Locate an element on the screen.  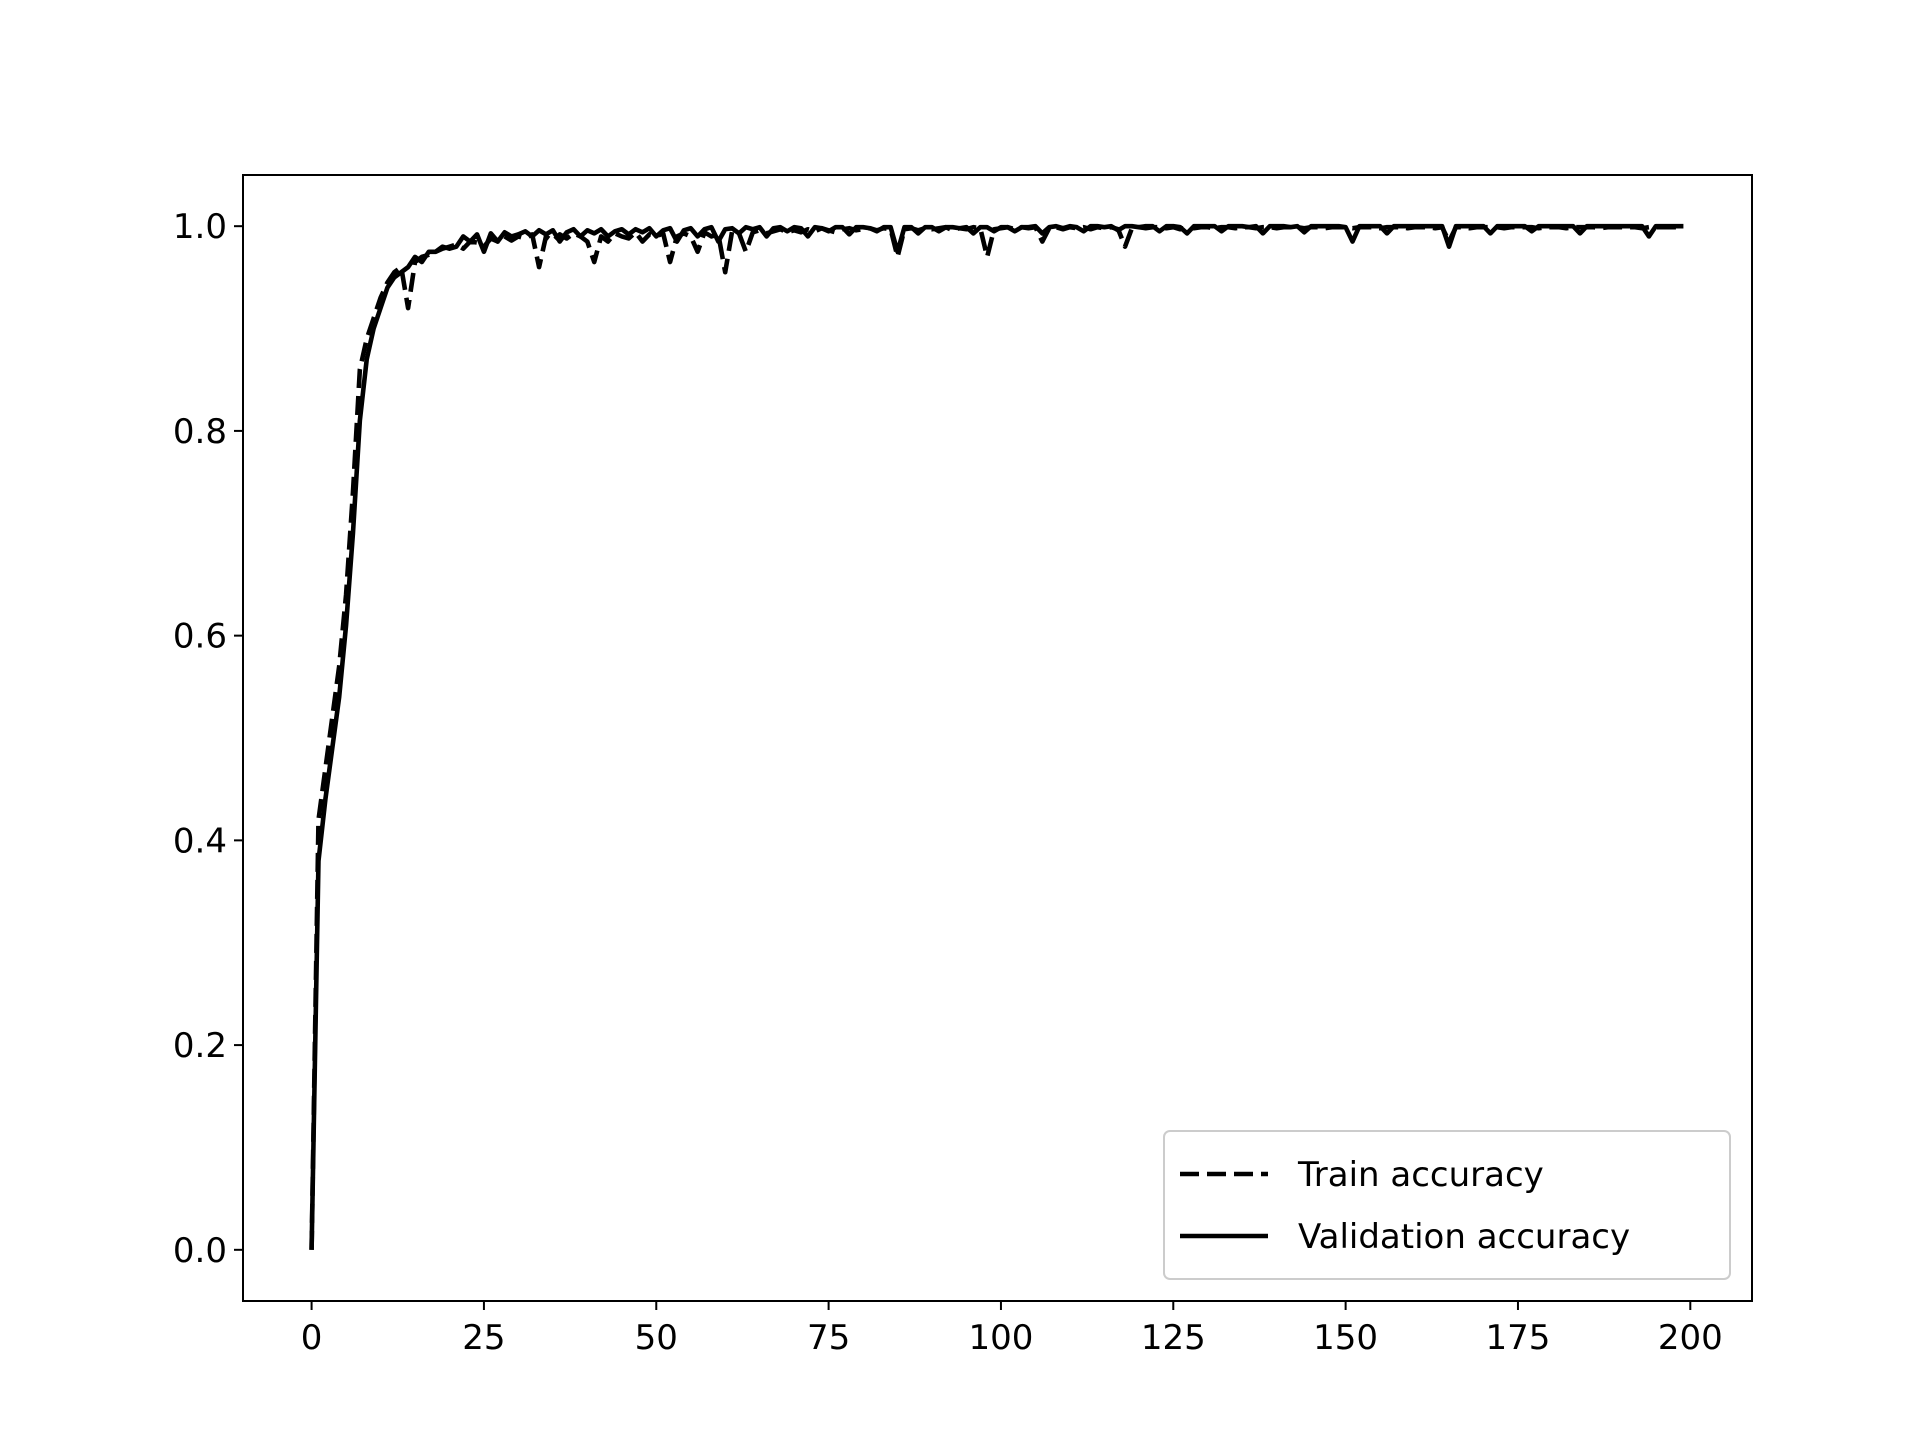
x-tick-label: 0 is located at coordinates (312, 1338).